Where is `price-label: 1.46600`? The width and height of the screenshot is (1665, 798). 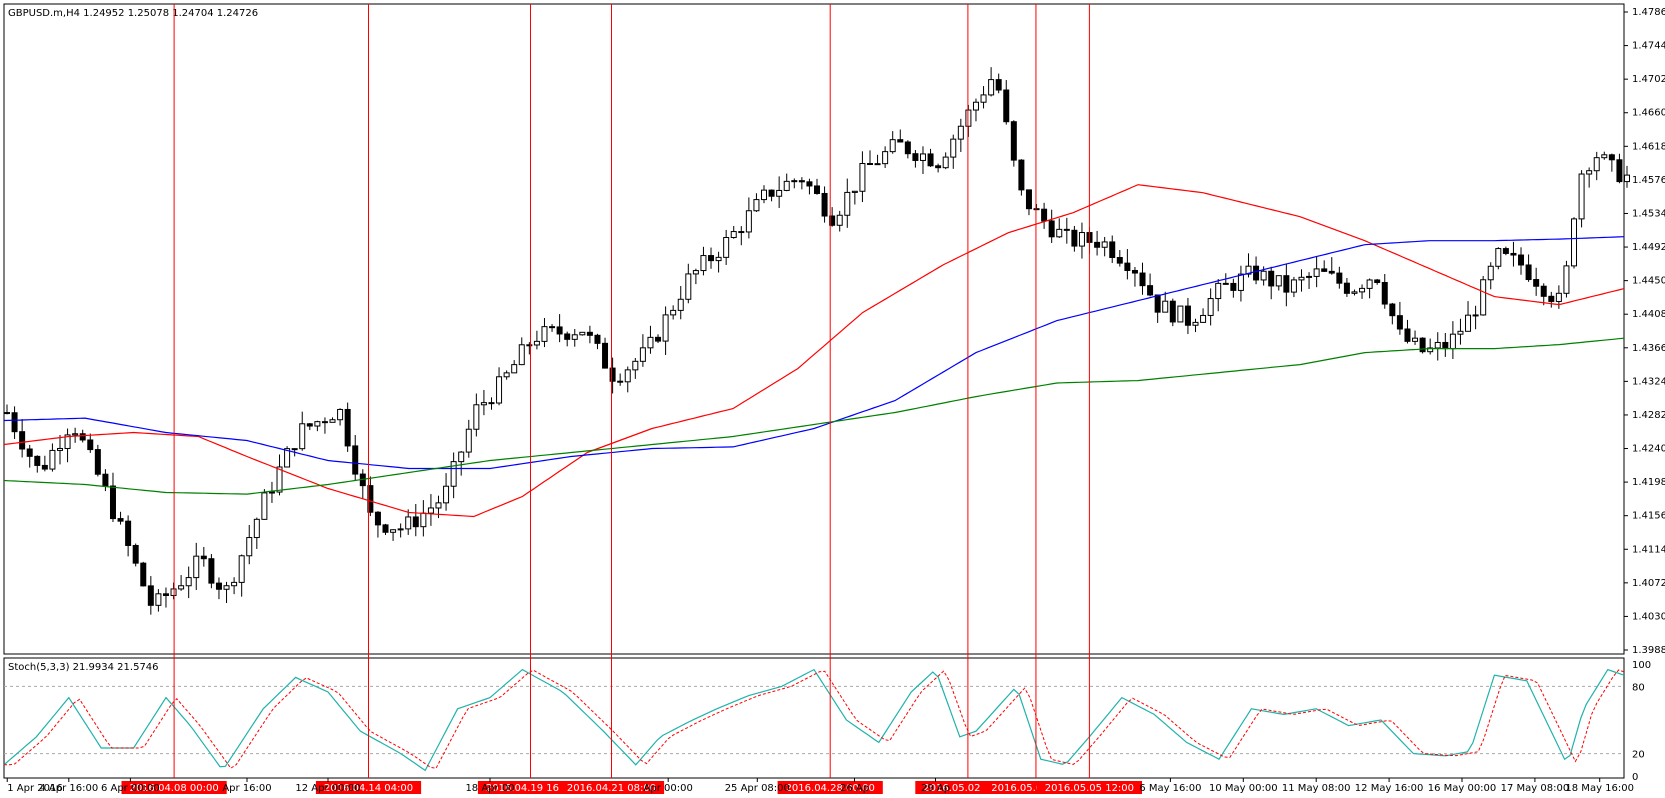 price-label: 1.46600 is located at coordinates (1648, 113).